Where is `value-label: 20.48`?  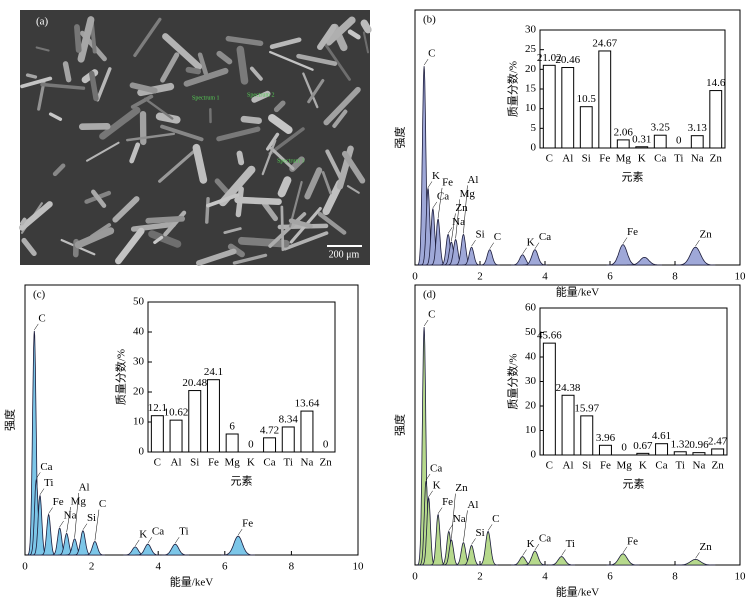
value-label: 20.48 is located at coordinates (194, 383).